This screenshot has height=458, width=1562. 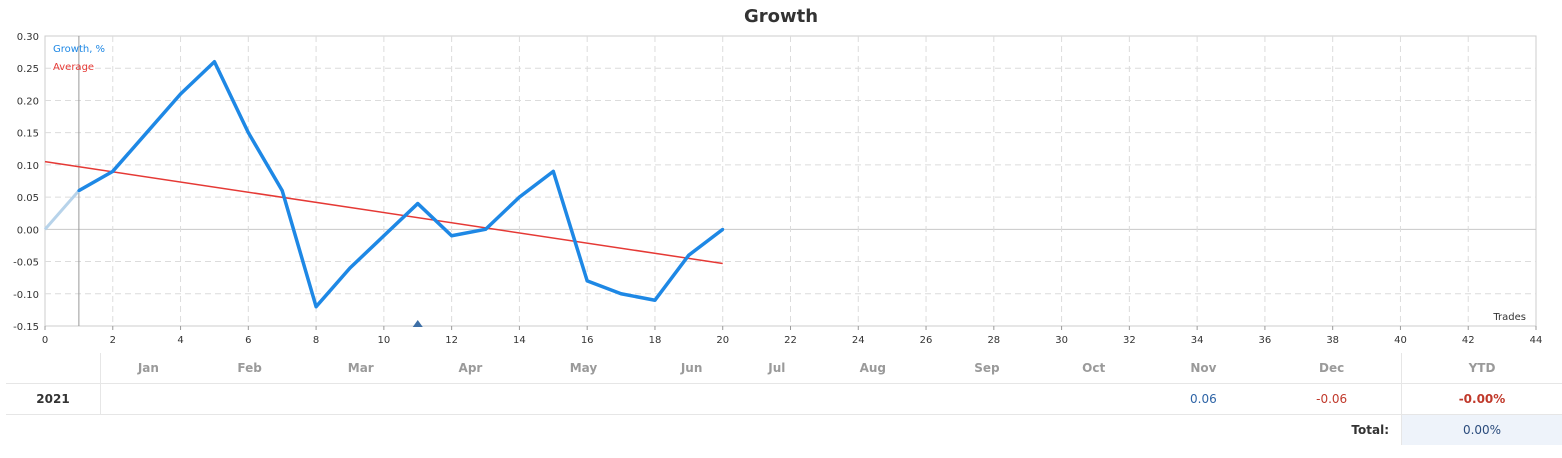 What do you see at coordinates (53, 368) in the screenshot?
I see `table-corner` at bounding box center [53, 368].